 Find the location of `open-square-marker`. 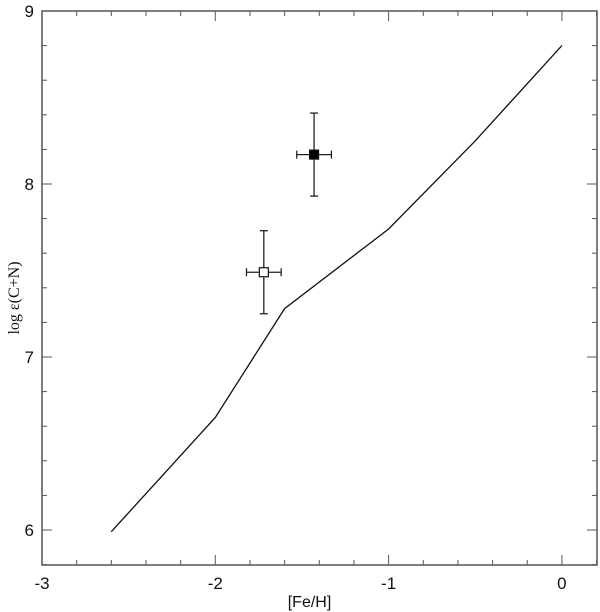

open-square-marker is located at coordinates (263, 272).